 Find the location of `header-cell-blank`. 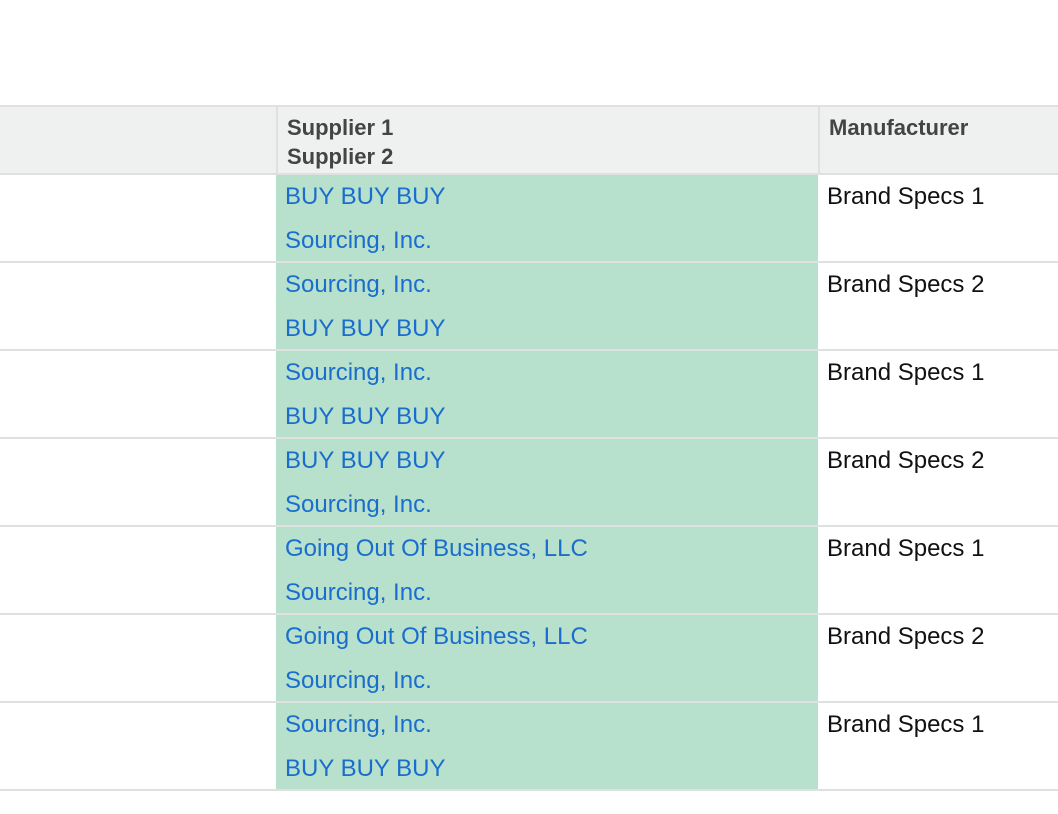

header-cell-blank is located at coordinates (138, 140).